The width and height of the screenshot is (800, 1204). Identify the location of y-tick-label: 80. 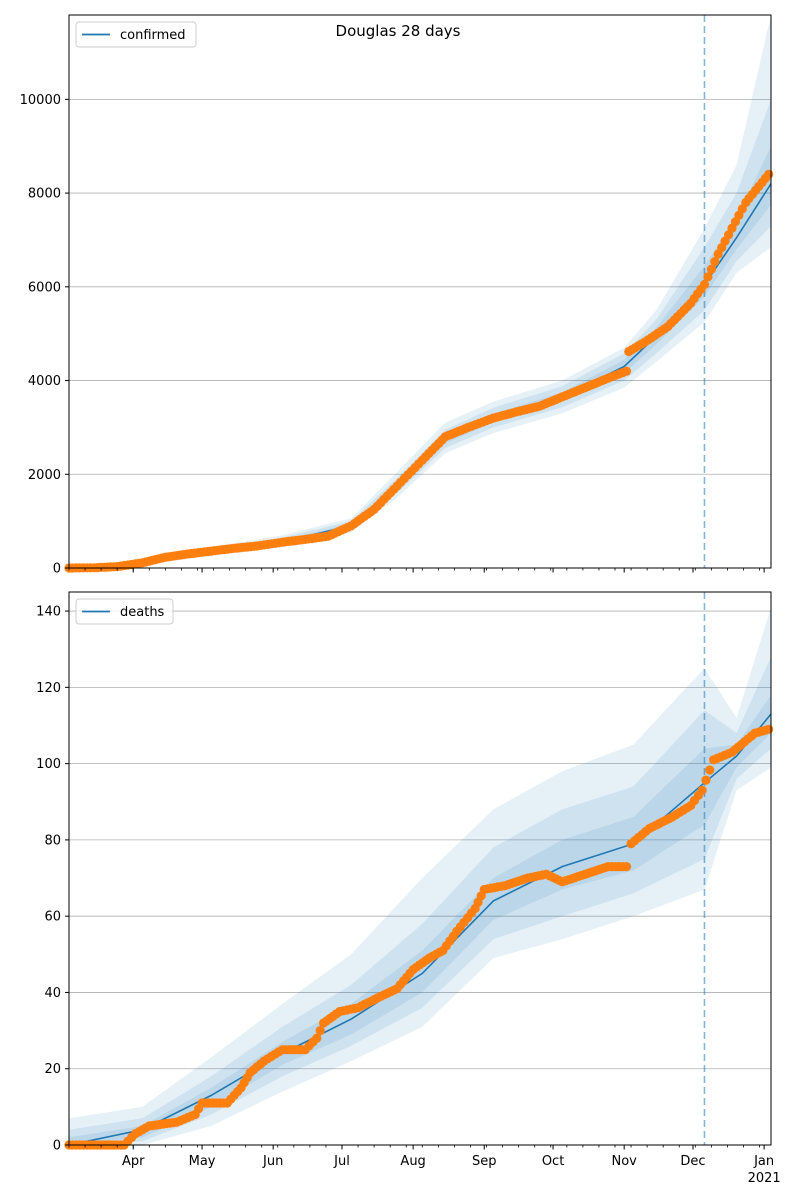
(52, 840).